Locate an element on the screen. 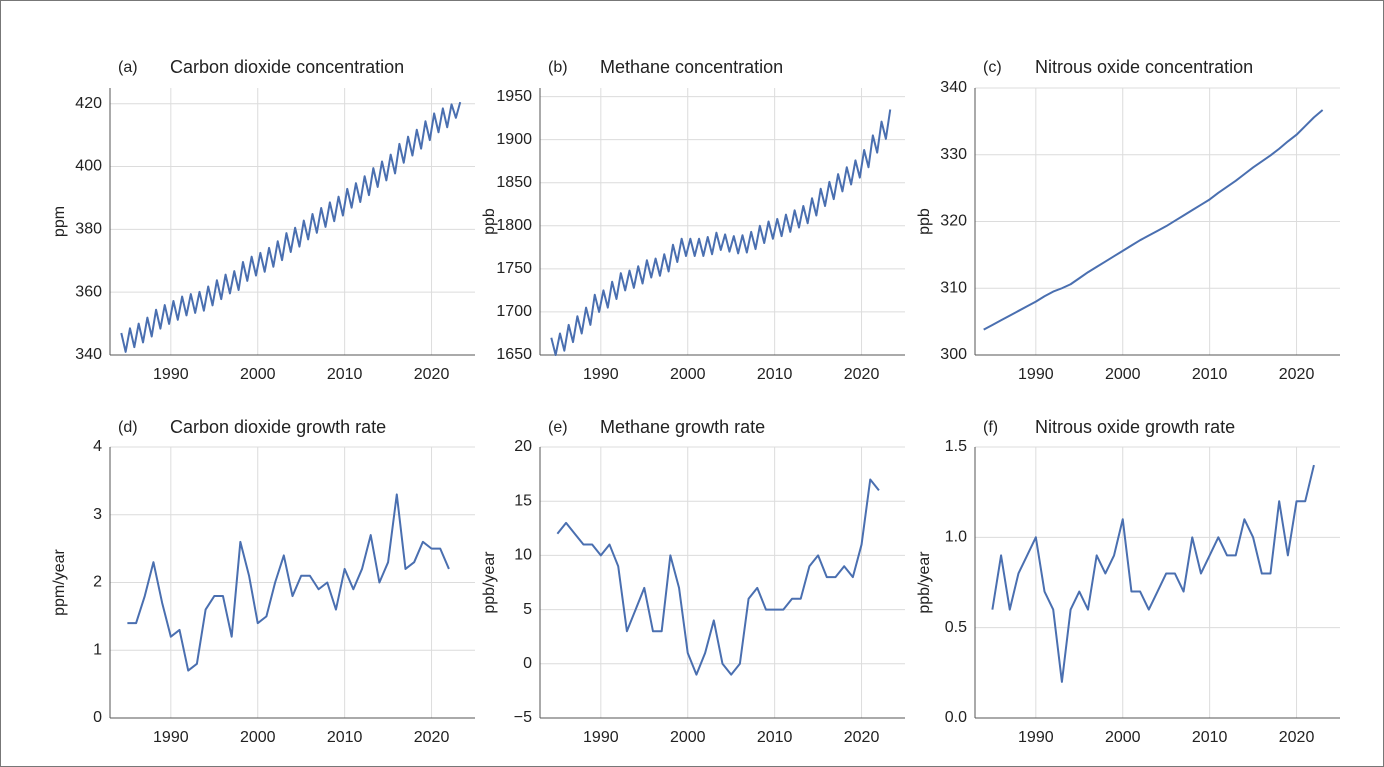 The image size is (1384, 767). y-tick-label: 420 is located at coordinates (88, 103).